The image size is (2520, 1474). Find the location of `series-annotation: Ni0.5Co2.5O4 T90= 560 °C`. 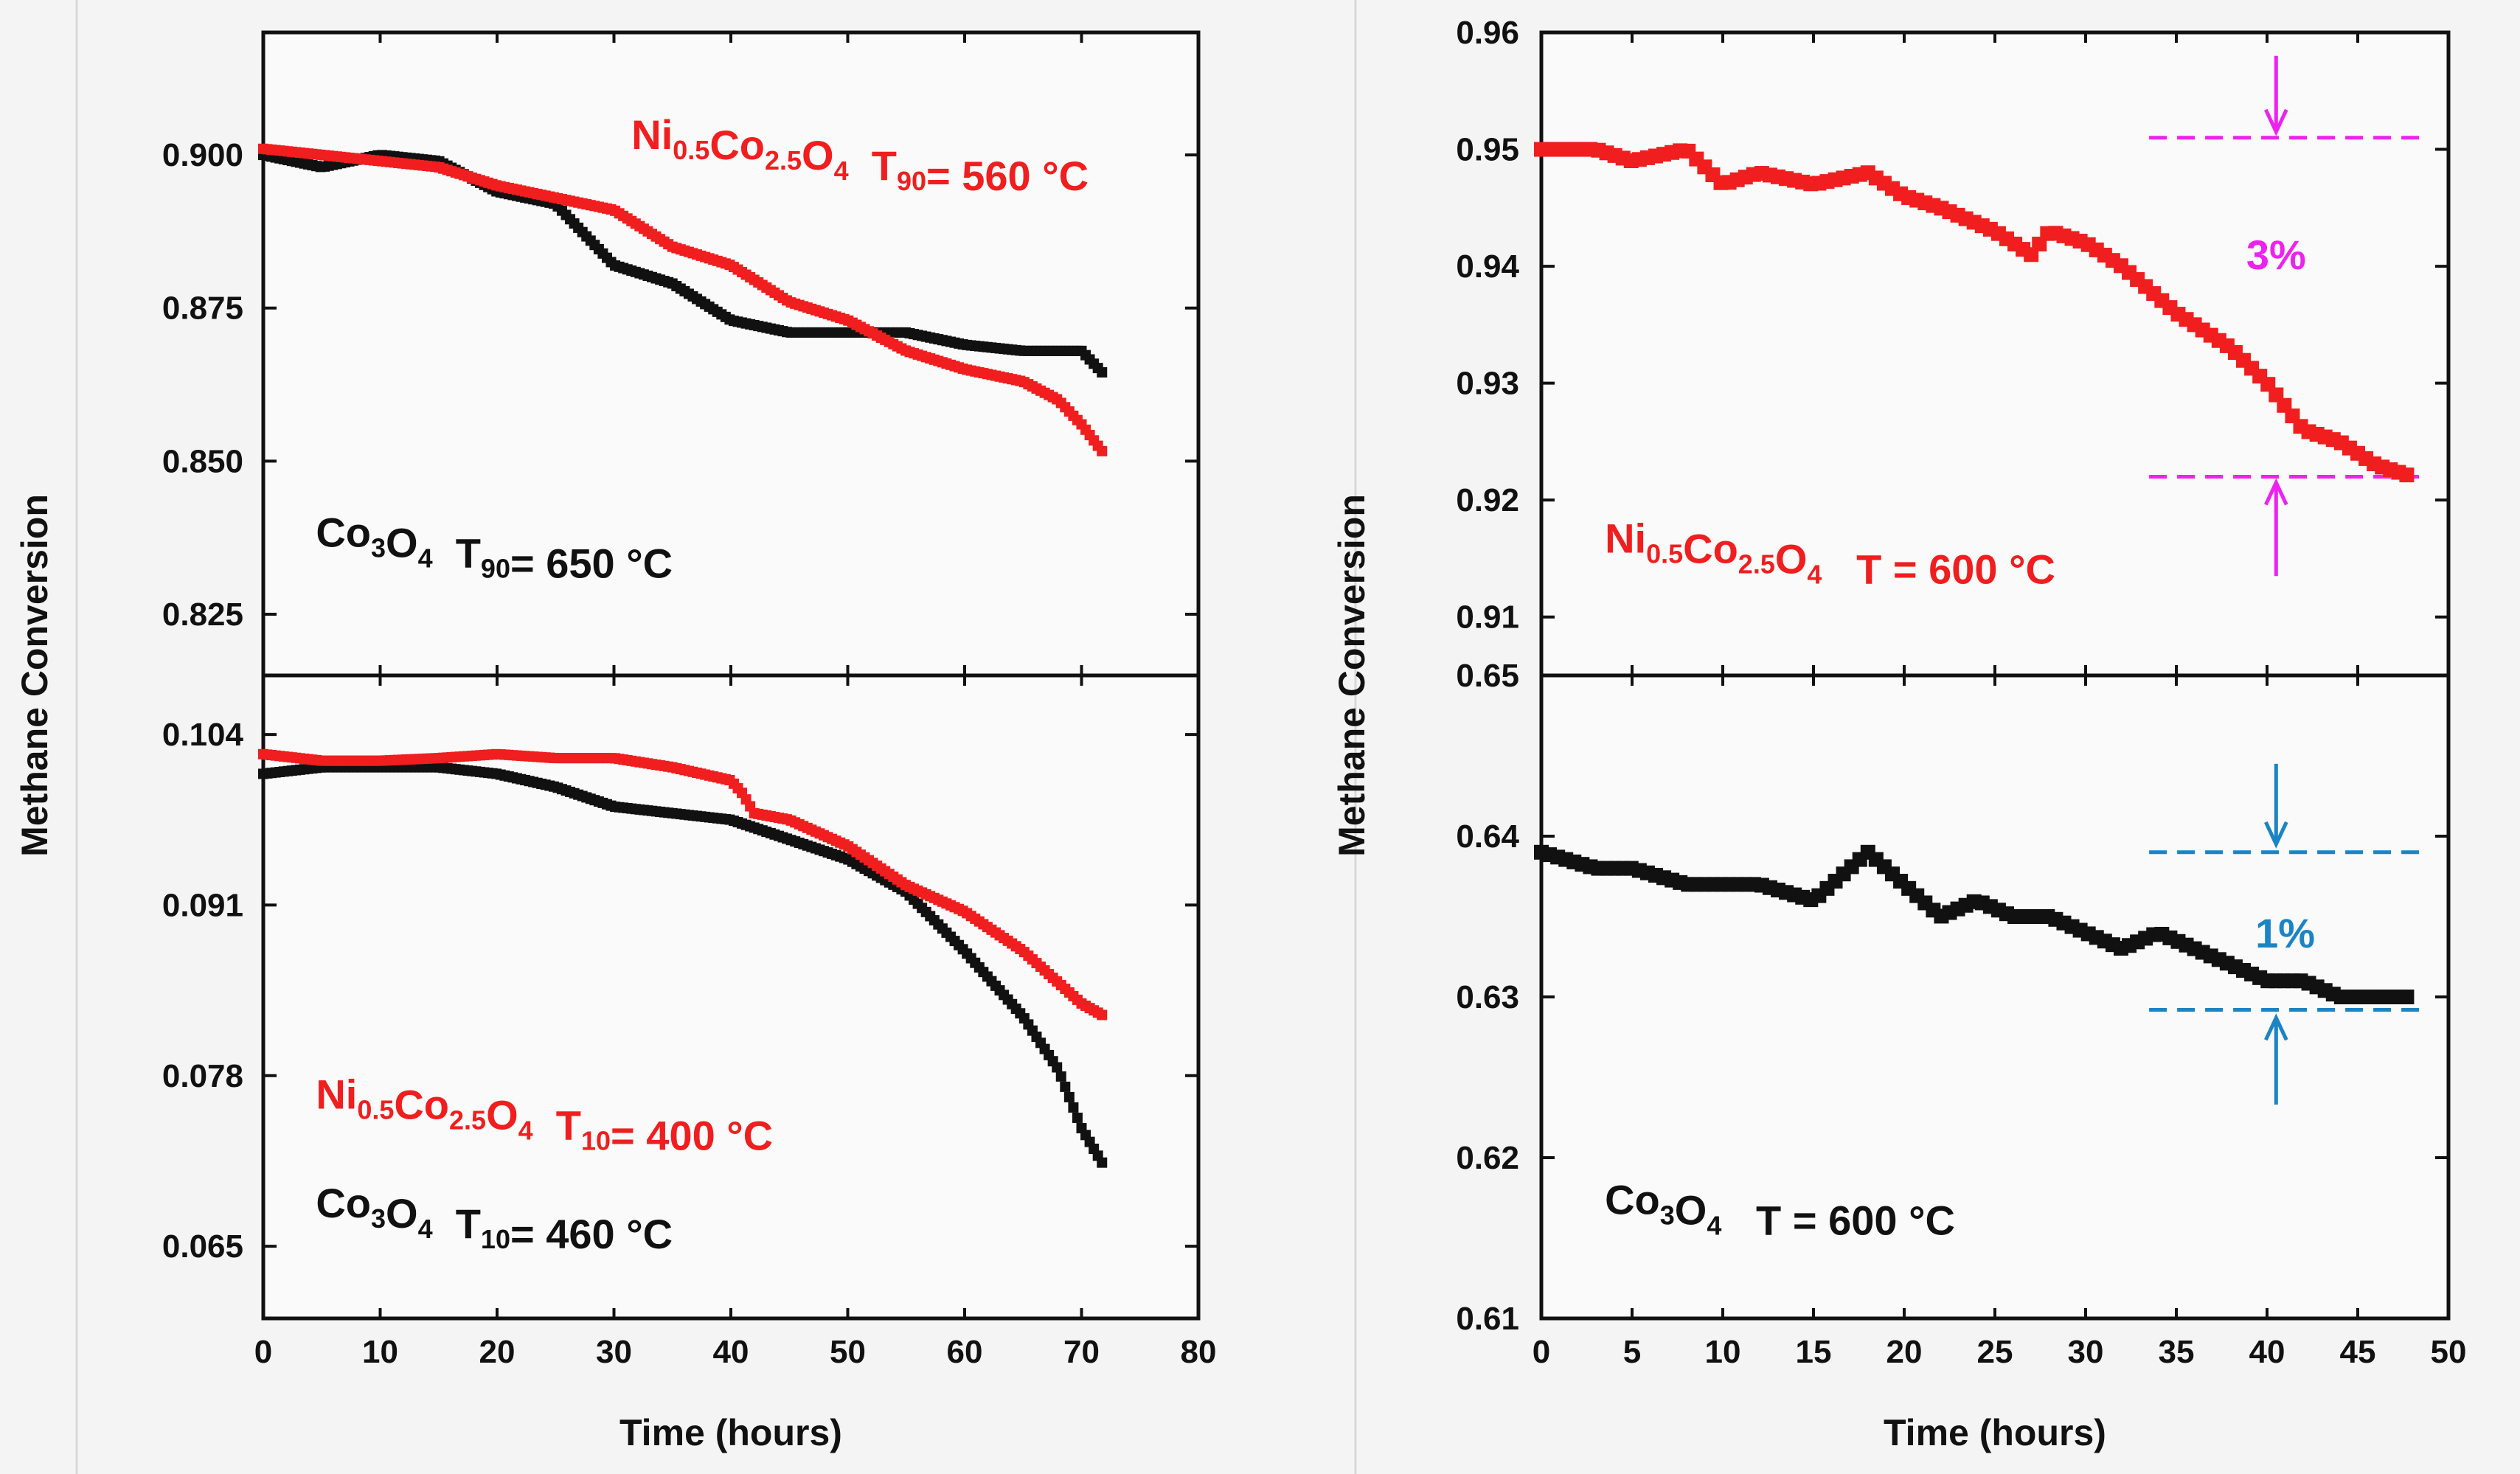

series-annotation: Ni0.5Co2.5O4 T90= 560 °C is located at coordinates (860, 155).